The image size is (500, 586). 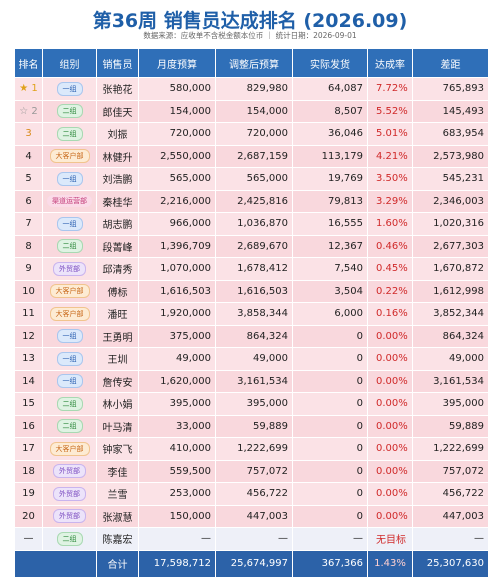 I want to click on adjusted-cell: —, so click(x=254, y=539).